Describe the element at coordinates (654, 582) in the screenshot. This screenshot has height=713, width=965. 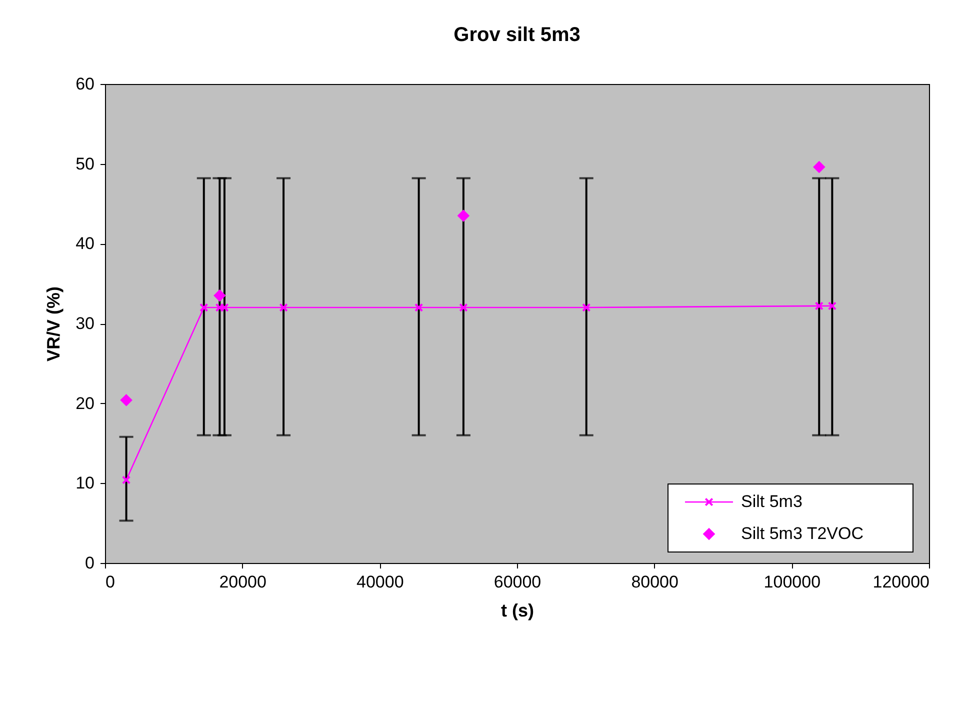
I see `x-tick-label: 80000` at that location.